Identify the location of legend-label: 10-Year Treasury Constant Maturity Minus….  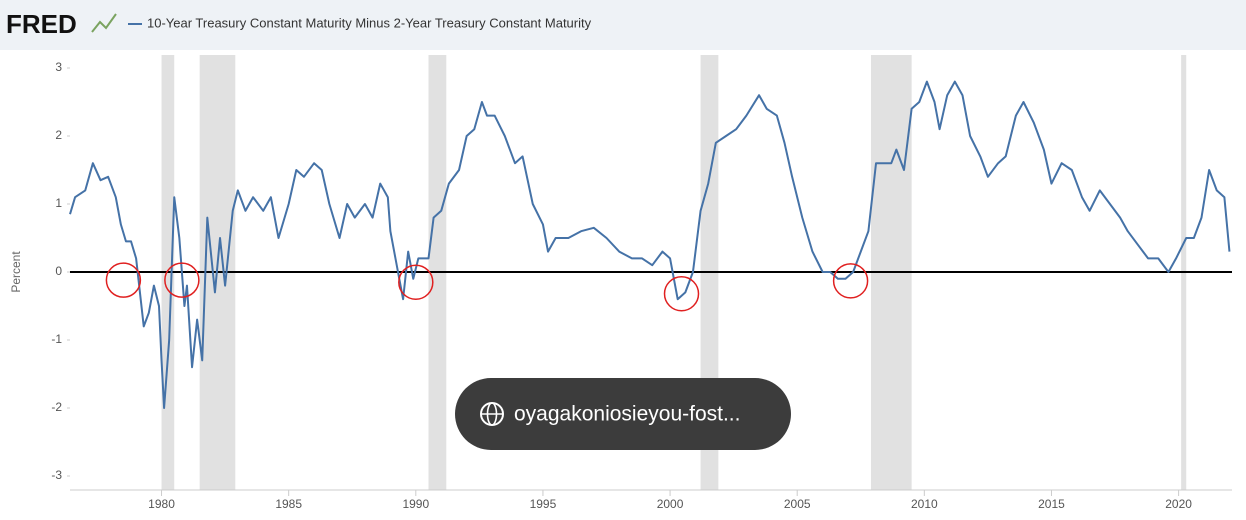
(369, 22).